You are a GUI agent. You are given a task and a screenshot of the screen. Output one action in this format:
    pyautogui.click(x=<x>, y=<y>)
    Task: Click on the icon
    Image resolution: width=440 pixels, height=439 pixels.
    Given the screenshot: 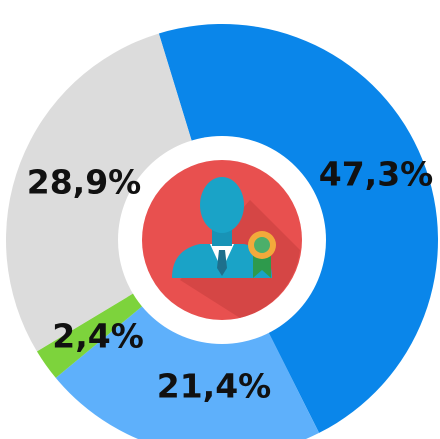 What is the action you would take?
    pyautogui.click(x=222, y=240)
    